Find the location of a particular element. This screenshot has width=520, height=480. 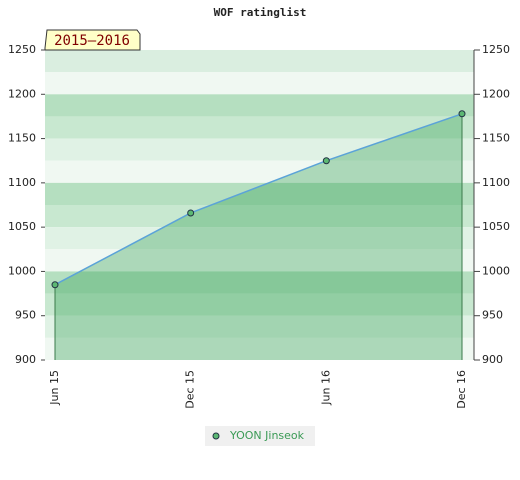

y2-tick-label: 950 is located at coordinates (492, 315).